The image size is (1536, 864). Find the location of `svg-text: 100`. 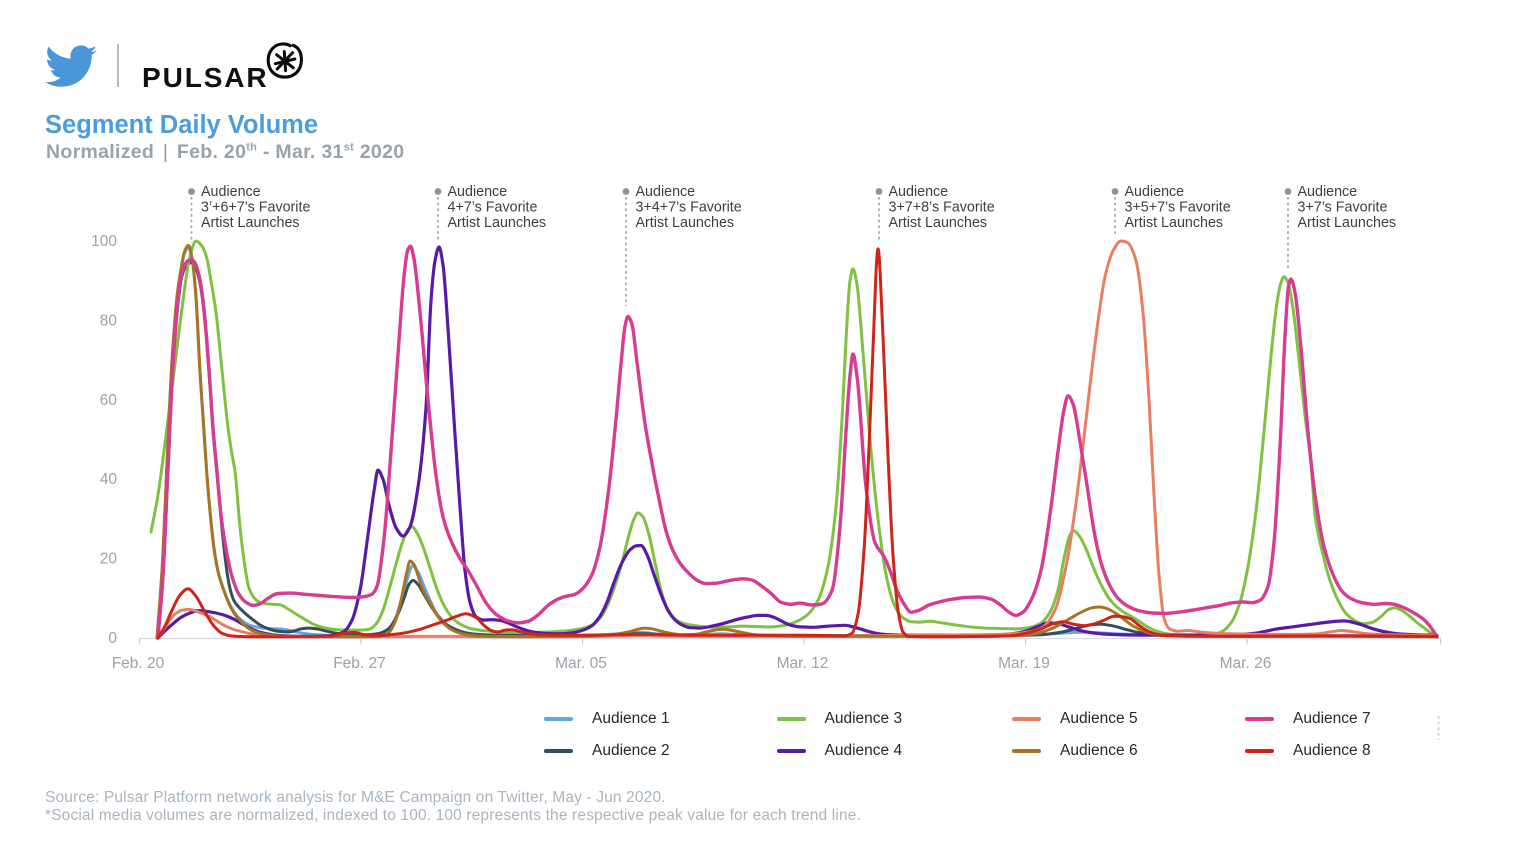

svg-text: 100 is located at coordinates (104, 241).